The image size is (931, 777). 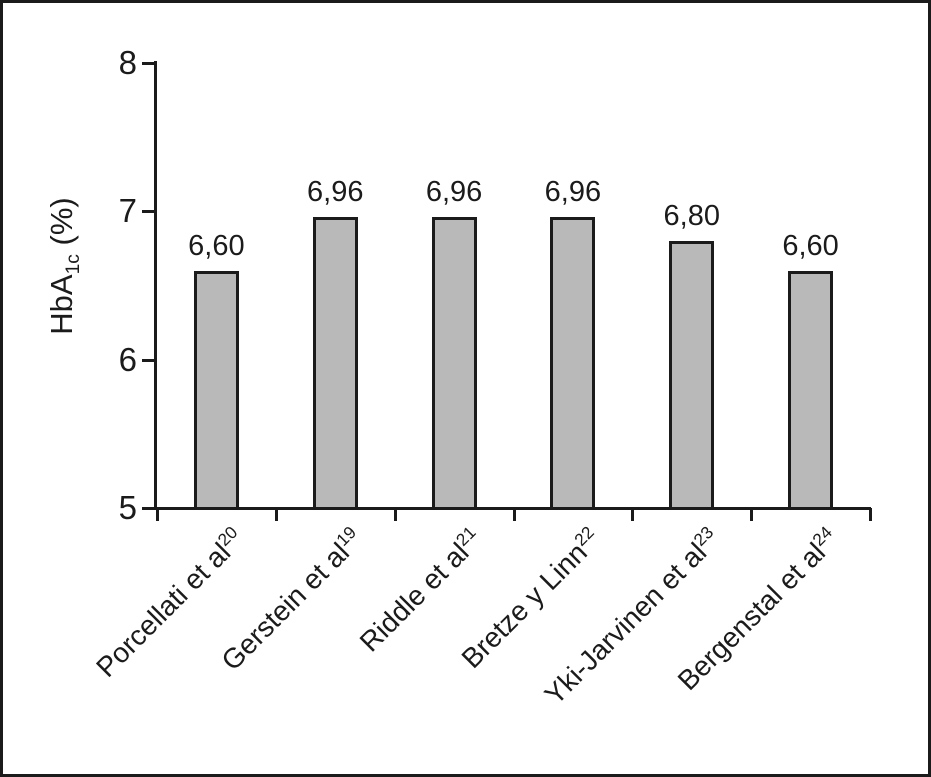 I want to click on y-axis-title-suffix: (%), so click(x=61, y=226).